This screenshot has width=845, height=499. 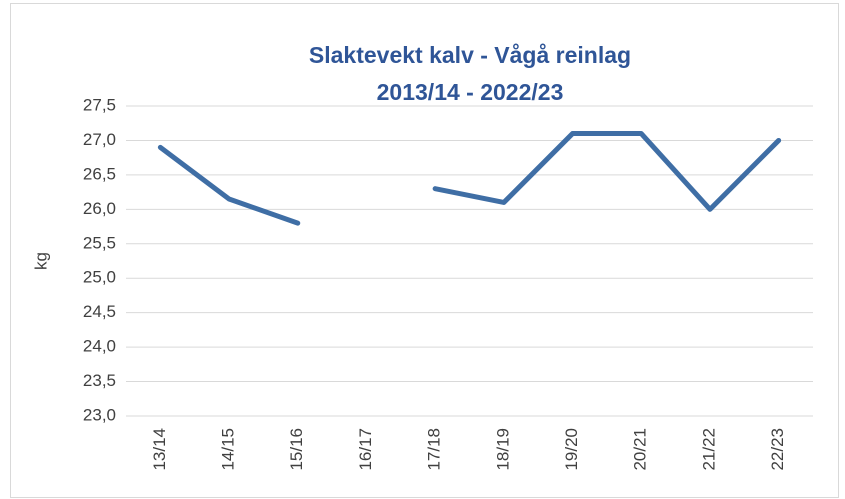 I want to click on x-tick-label: 22/23, so click(x=777, y=449).